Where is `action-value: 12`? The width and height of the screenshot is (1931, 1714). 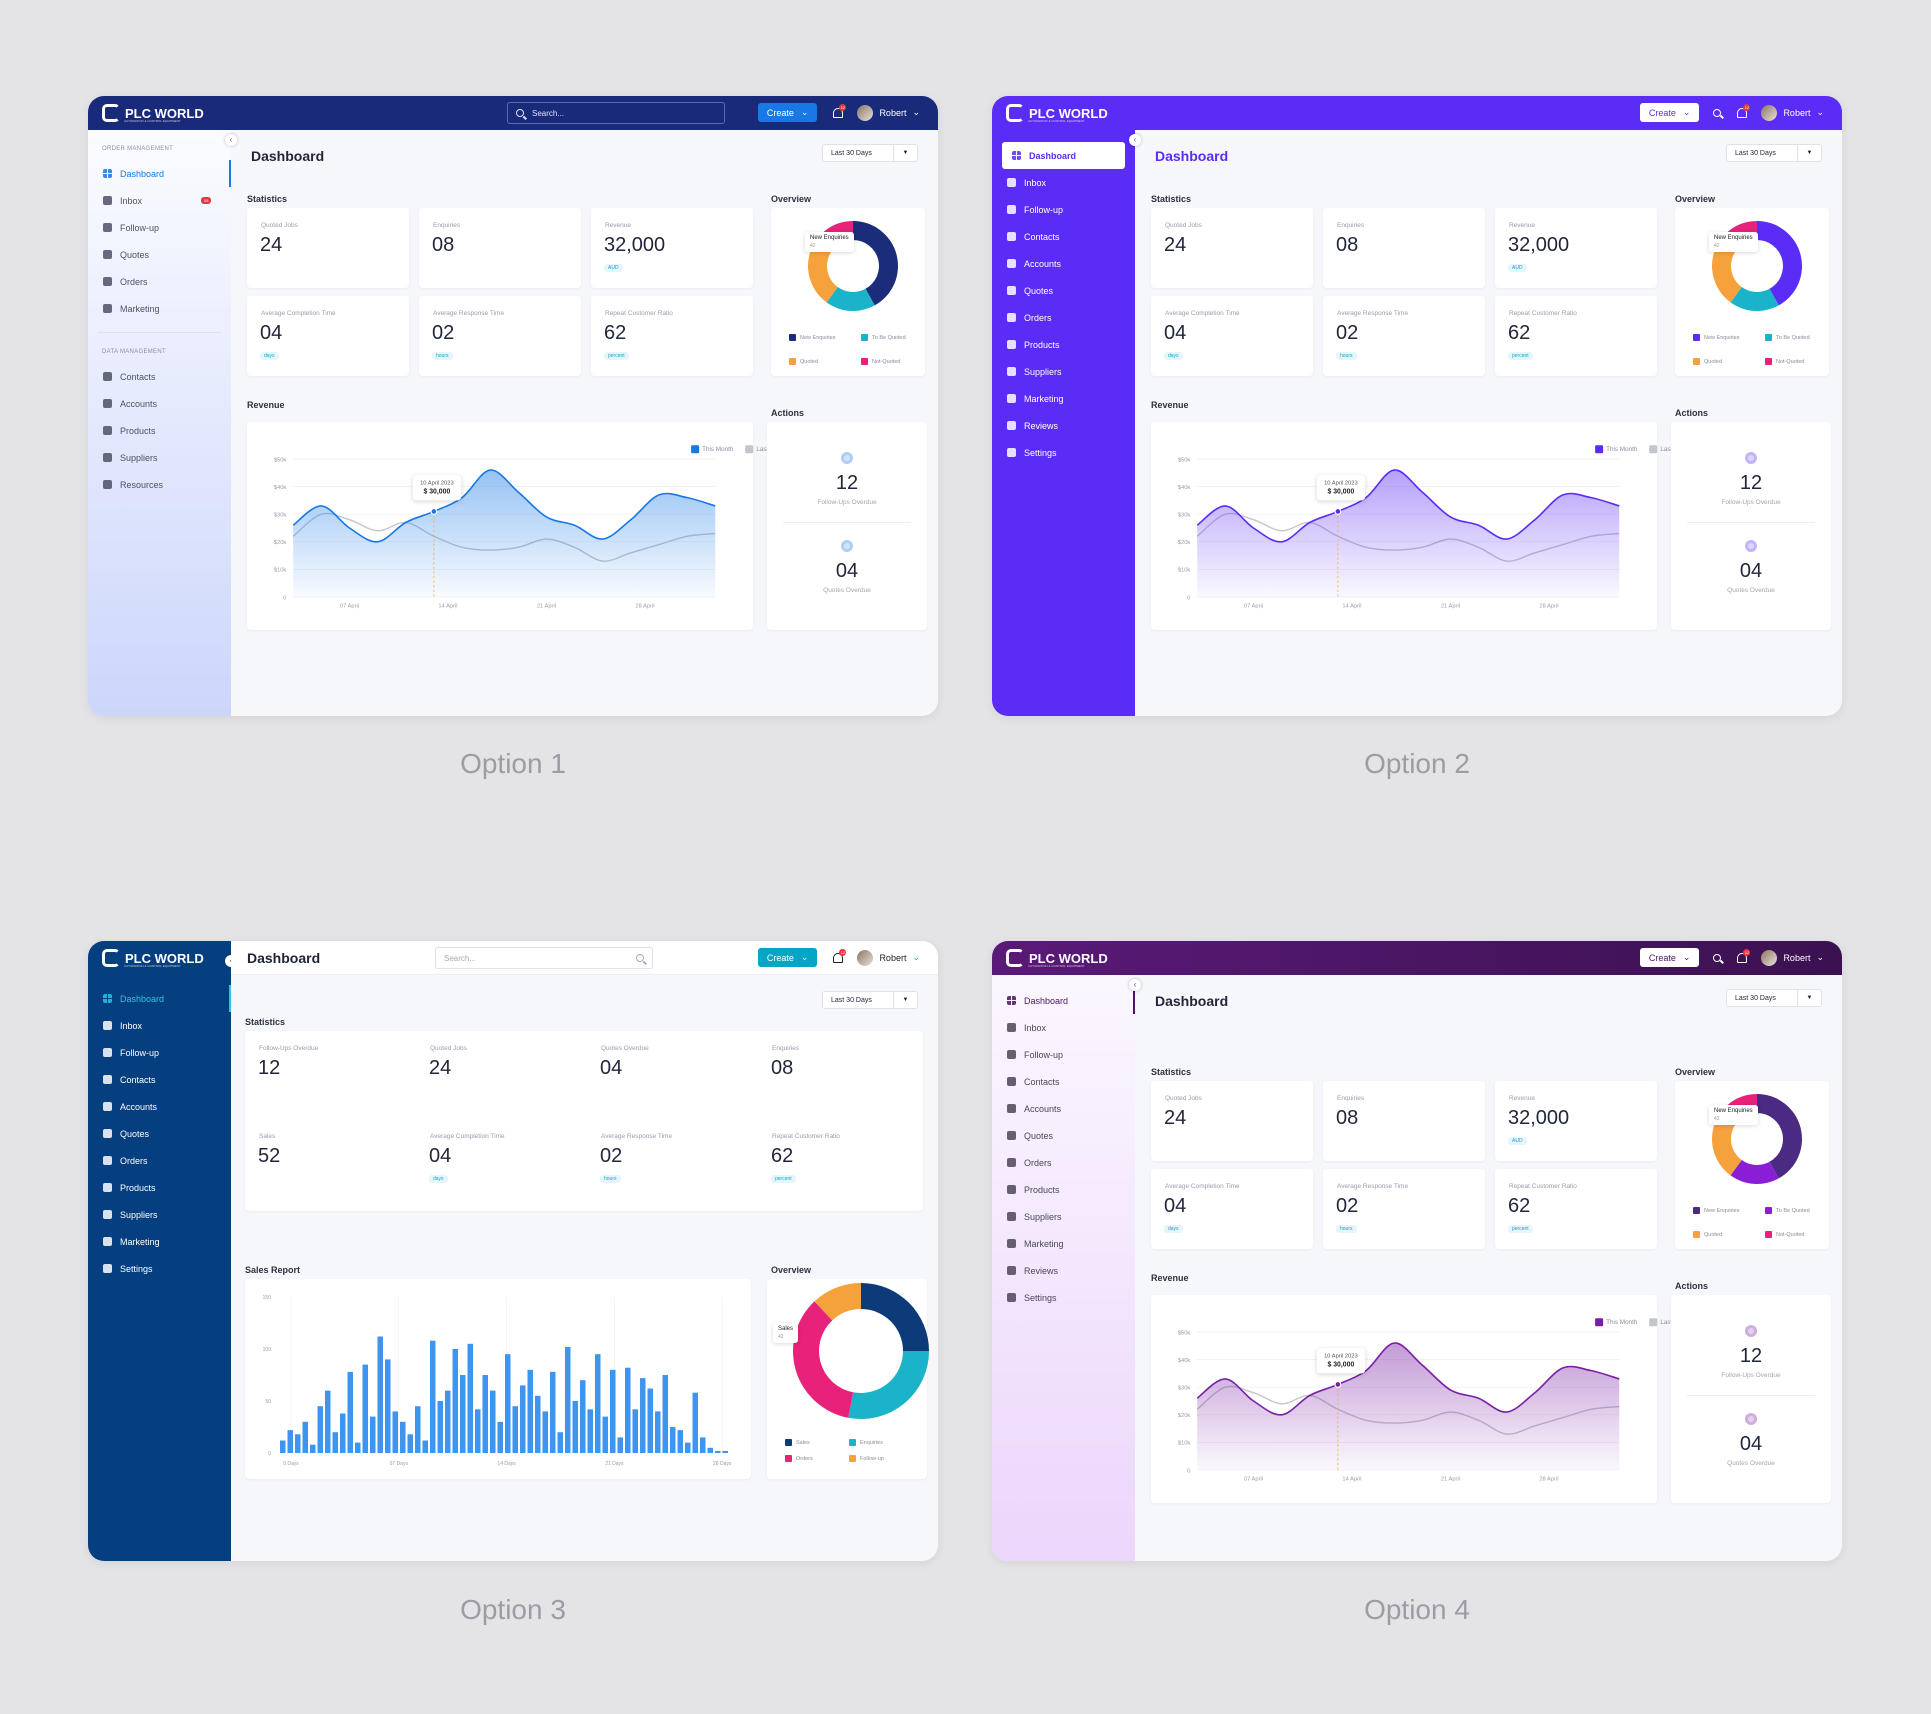 action-value: 12 is located at coordinates (1751, 1356).